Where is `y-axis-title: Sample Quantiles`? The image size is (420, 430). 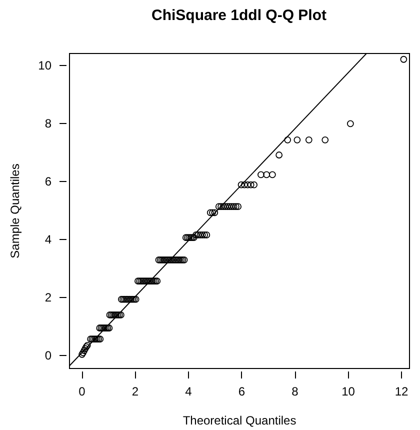
y-axis-title: Sample Quantiles is located at coordinates (15, 211).